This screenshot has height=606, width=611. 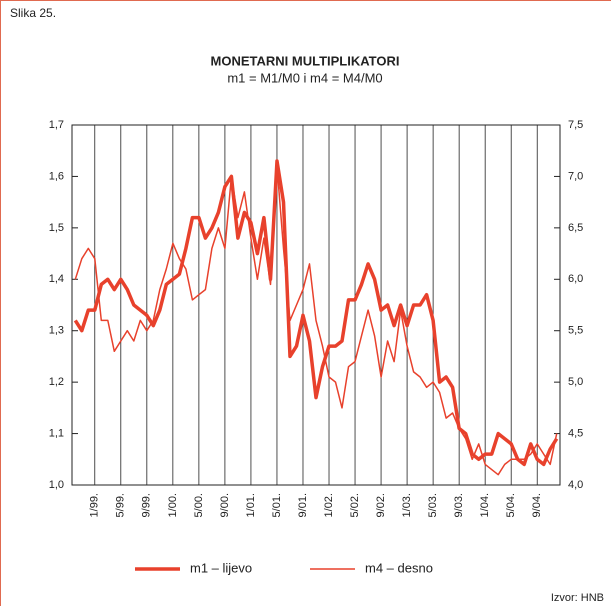 I want to click on x-tick-label: 1/02., so click(x=329, y=505).